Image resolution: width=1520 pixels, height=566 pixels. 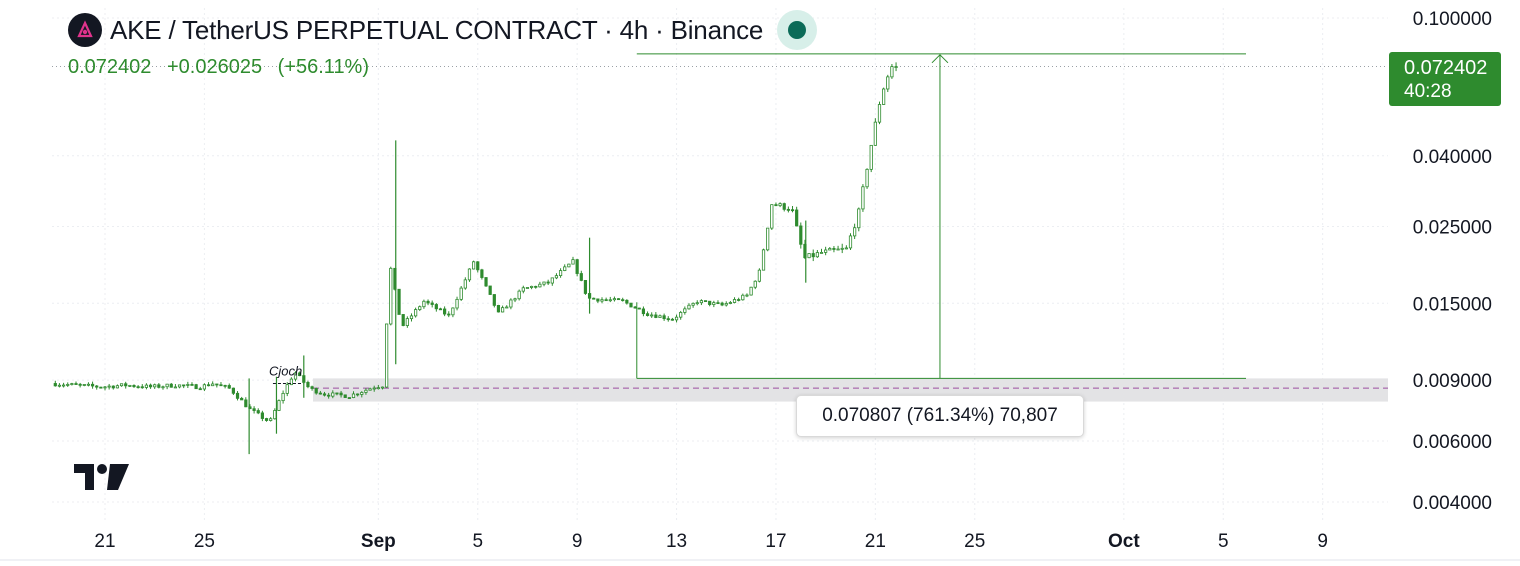 What do you see at coordinates (850, 390) in the screenshot?
I see `order-block-zone` at bounding box center [850, 390].